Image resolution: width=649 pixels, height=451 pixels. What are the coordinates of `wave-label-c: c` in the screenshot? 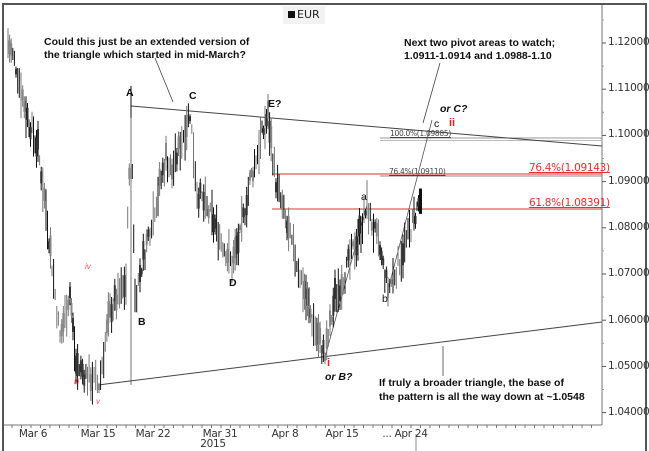 It's located at (437, 124).